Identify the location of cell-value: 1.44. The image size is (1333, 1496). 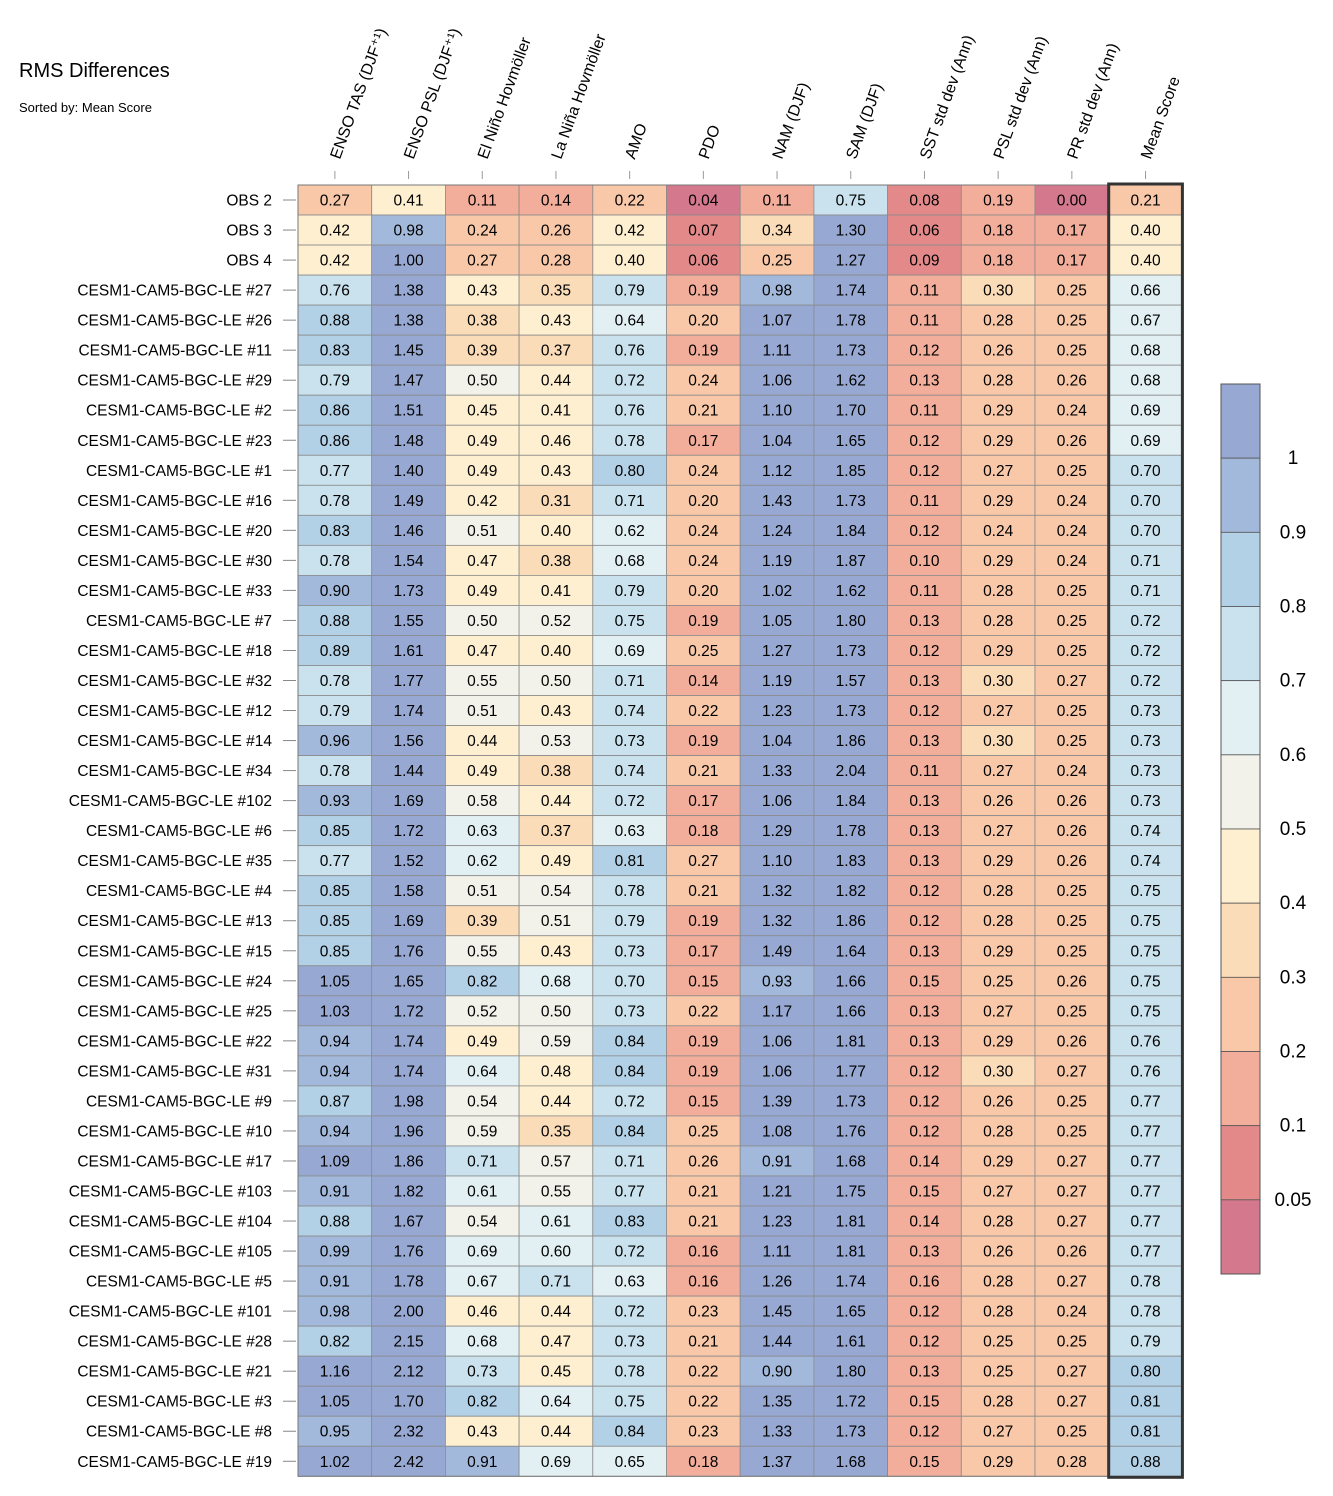
(408, 771).